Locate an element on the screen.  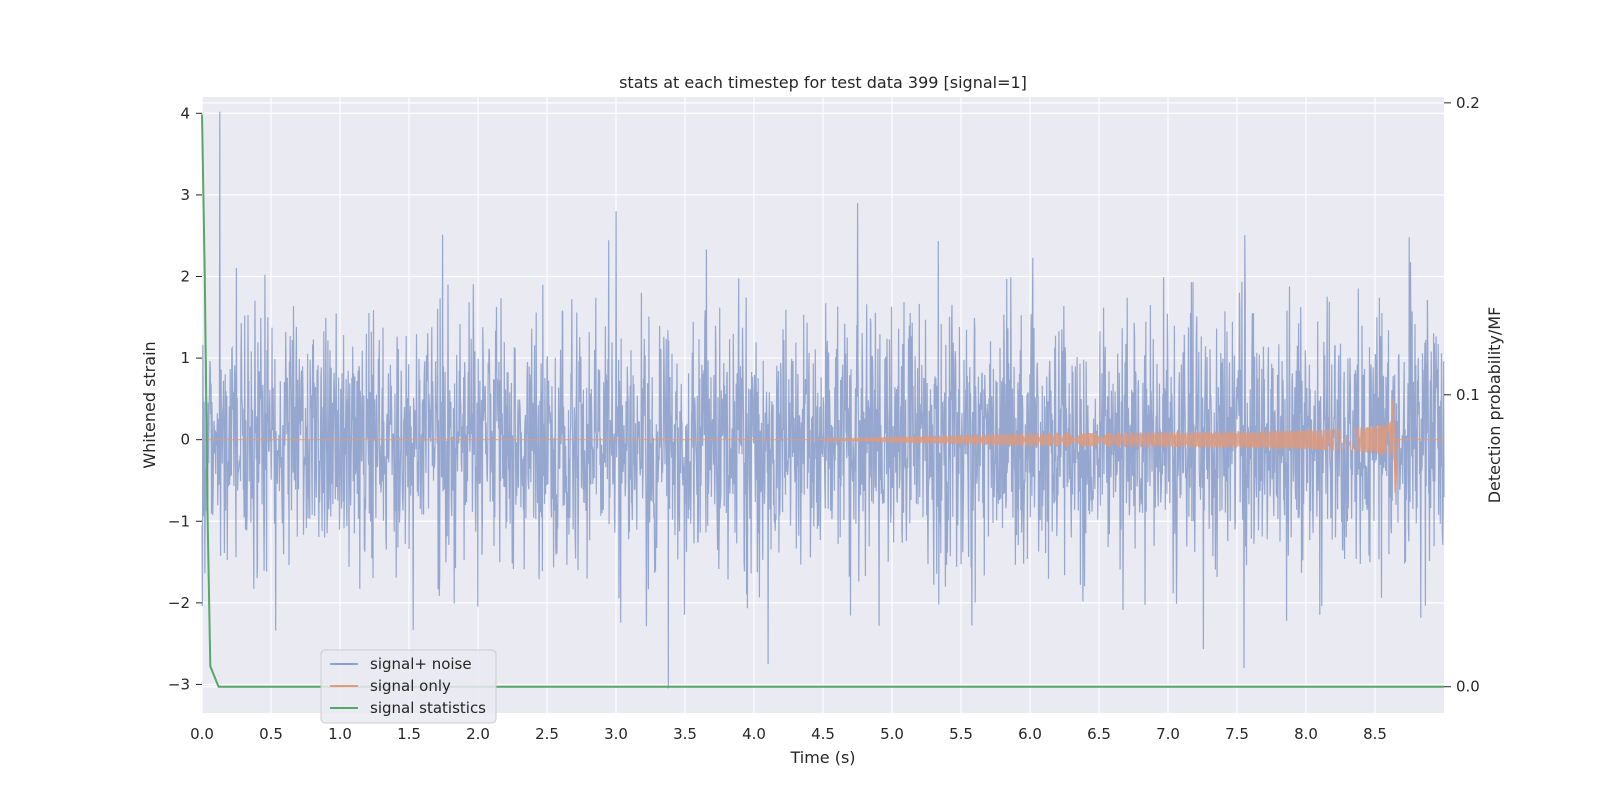
legend-label-signal-noise: signal+ noise is located at coordinates (421, 664).